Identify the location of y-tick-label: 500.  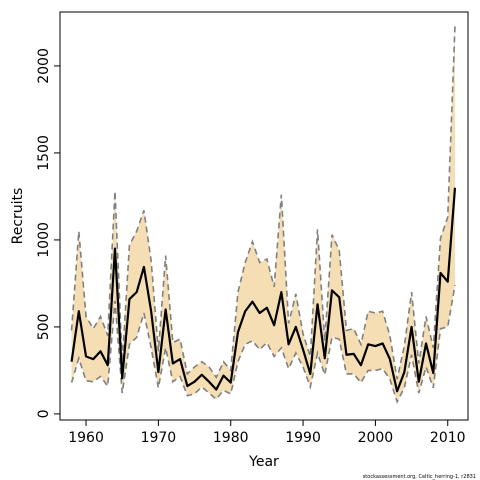
(44, 327).